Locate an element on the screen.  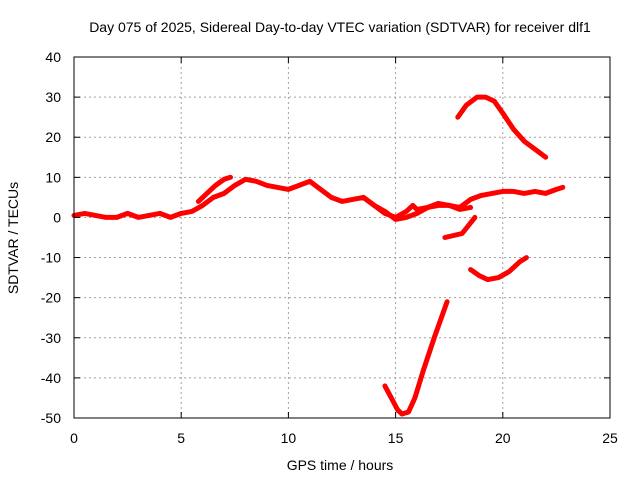
series-line-mid-branch is located at coordinates (417, 207).